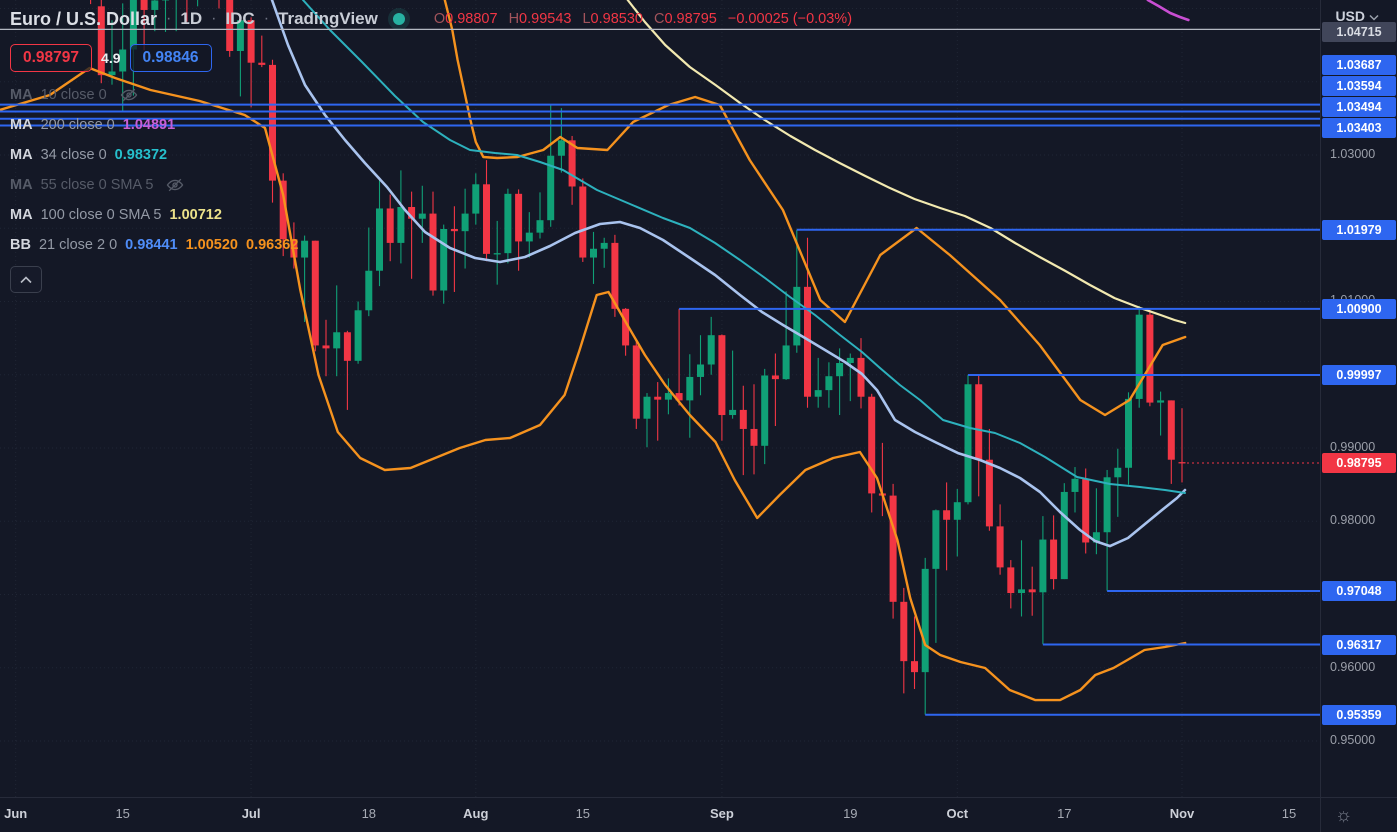  I want to click on indicator-row-ma-100: MA 100 close 0 SMA 5 1.00712, so click(431, 215).